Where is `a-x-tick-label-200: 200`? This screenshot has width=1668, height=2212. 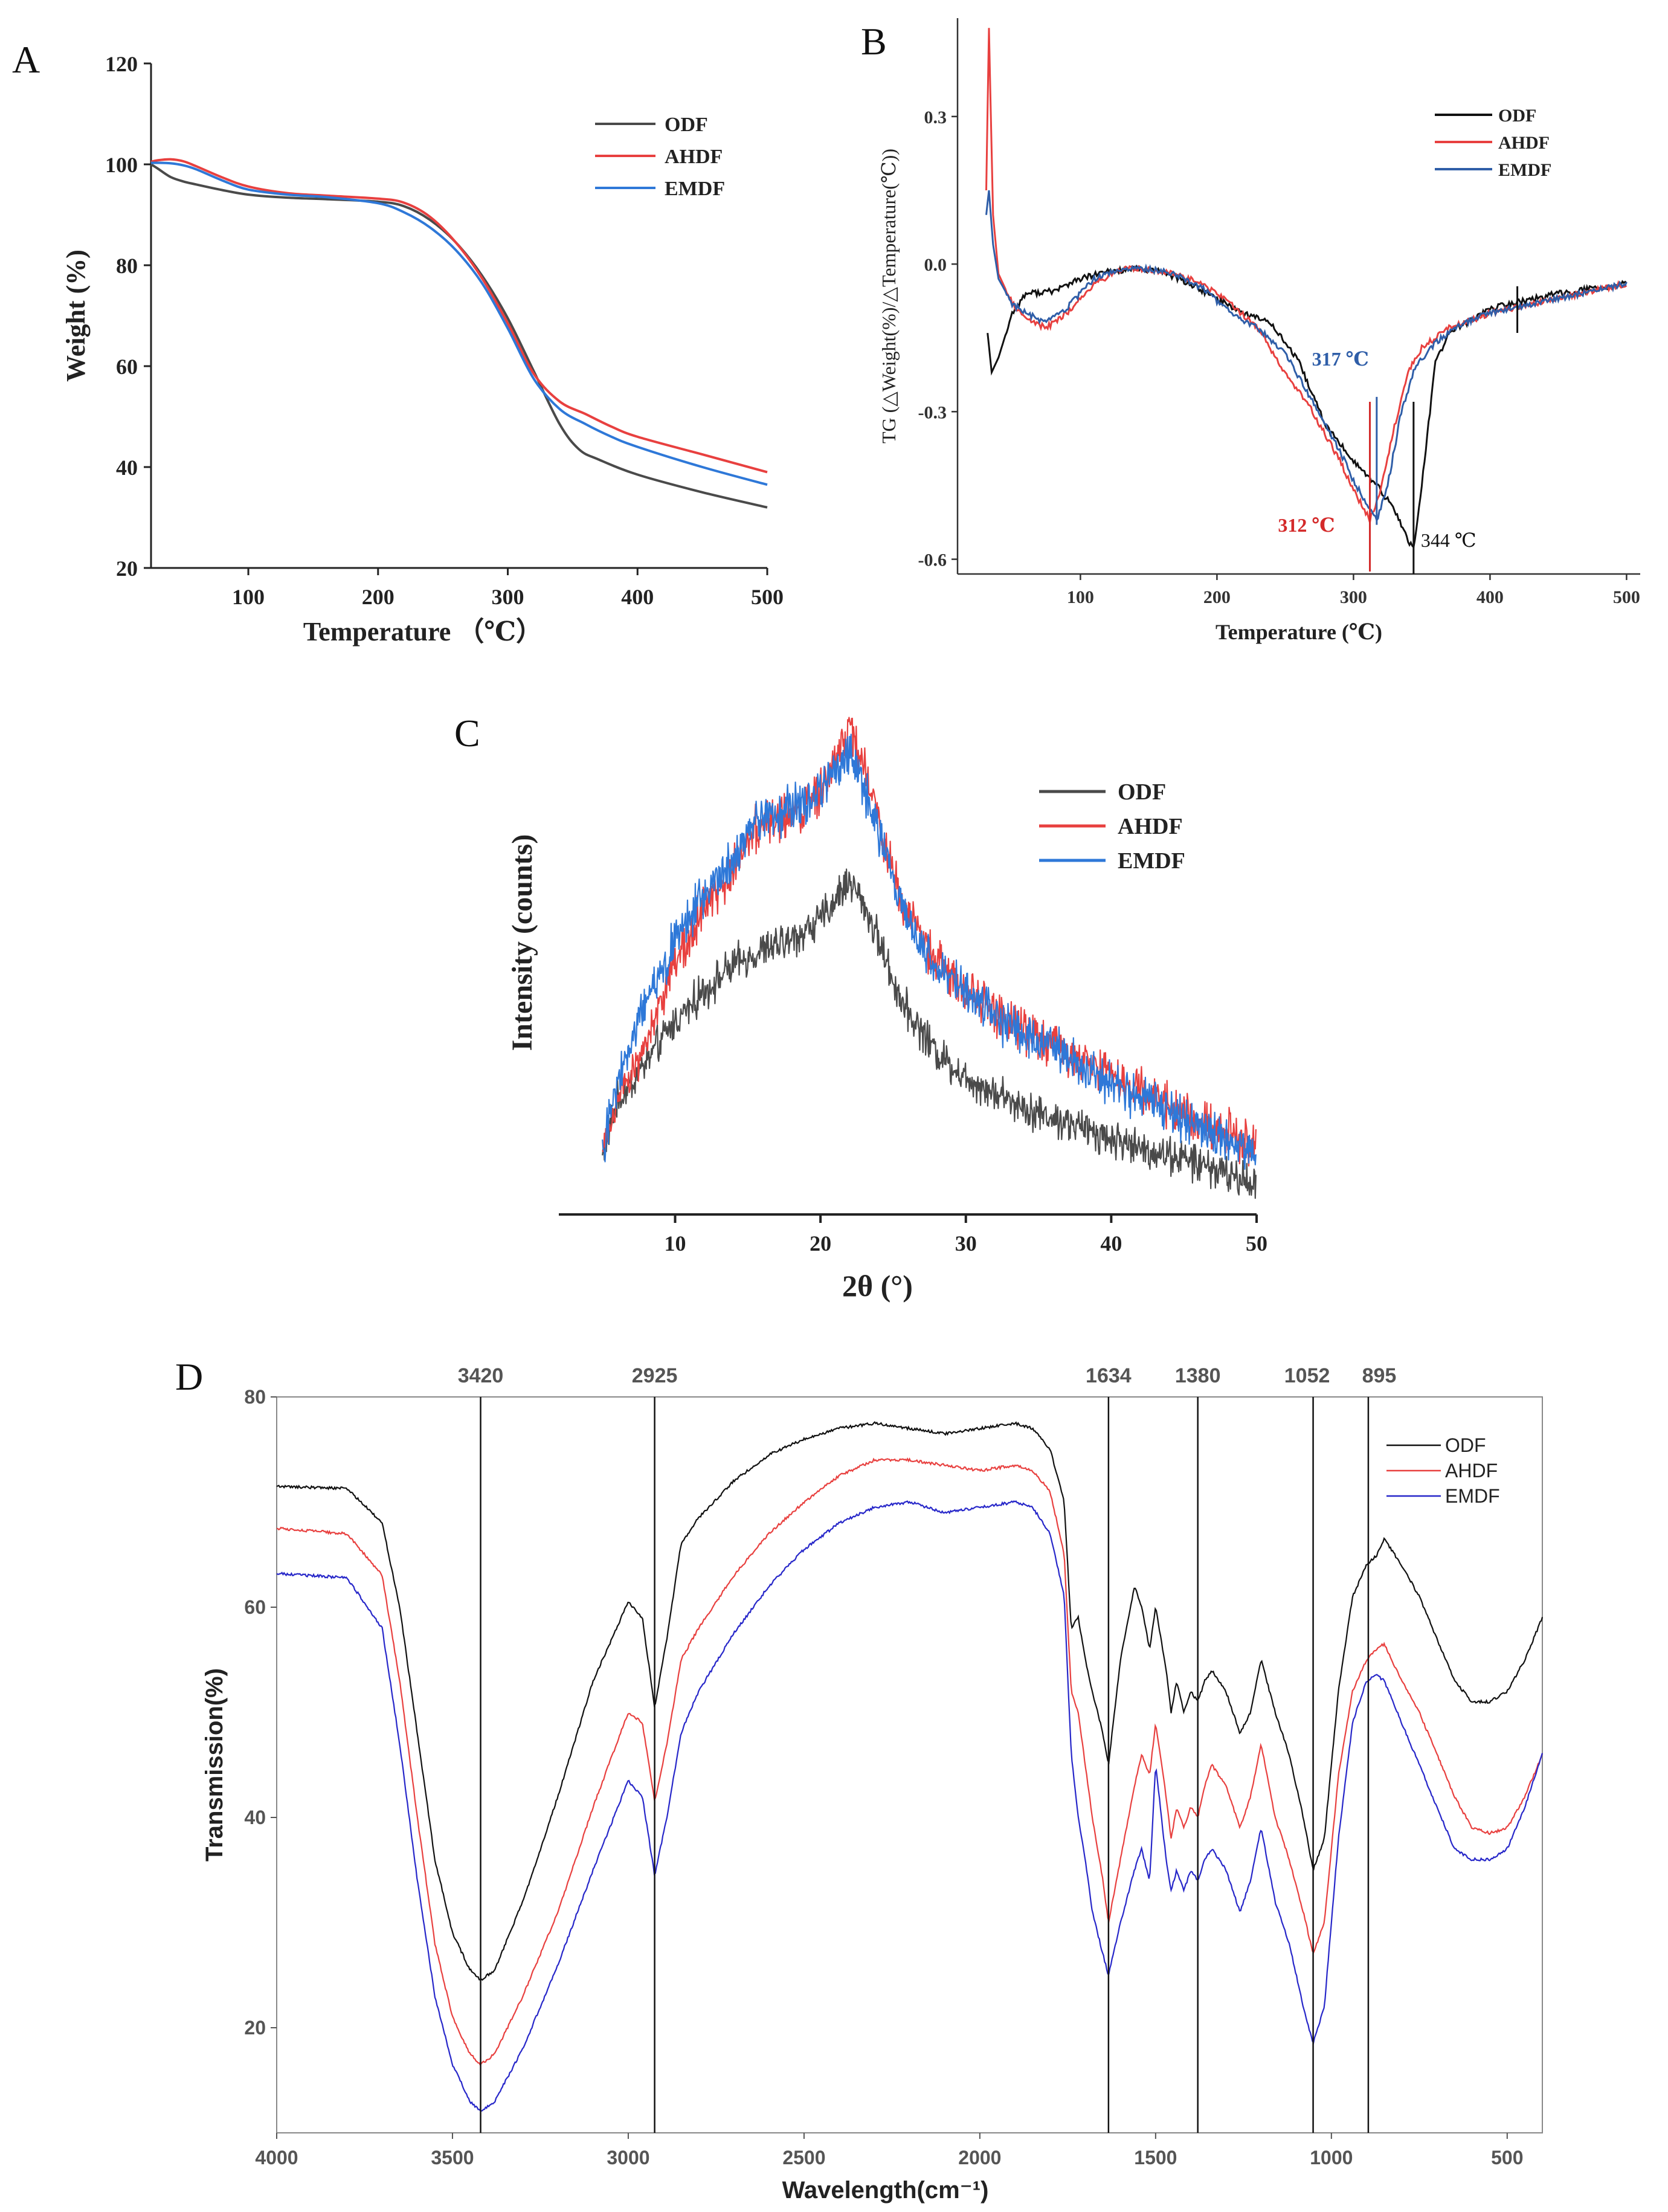 a-x-tick-label-200: 200 is located at coordinates (378, 597).